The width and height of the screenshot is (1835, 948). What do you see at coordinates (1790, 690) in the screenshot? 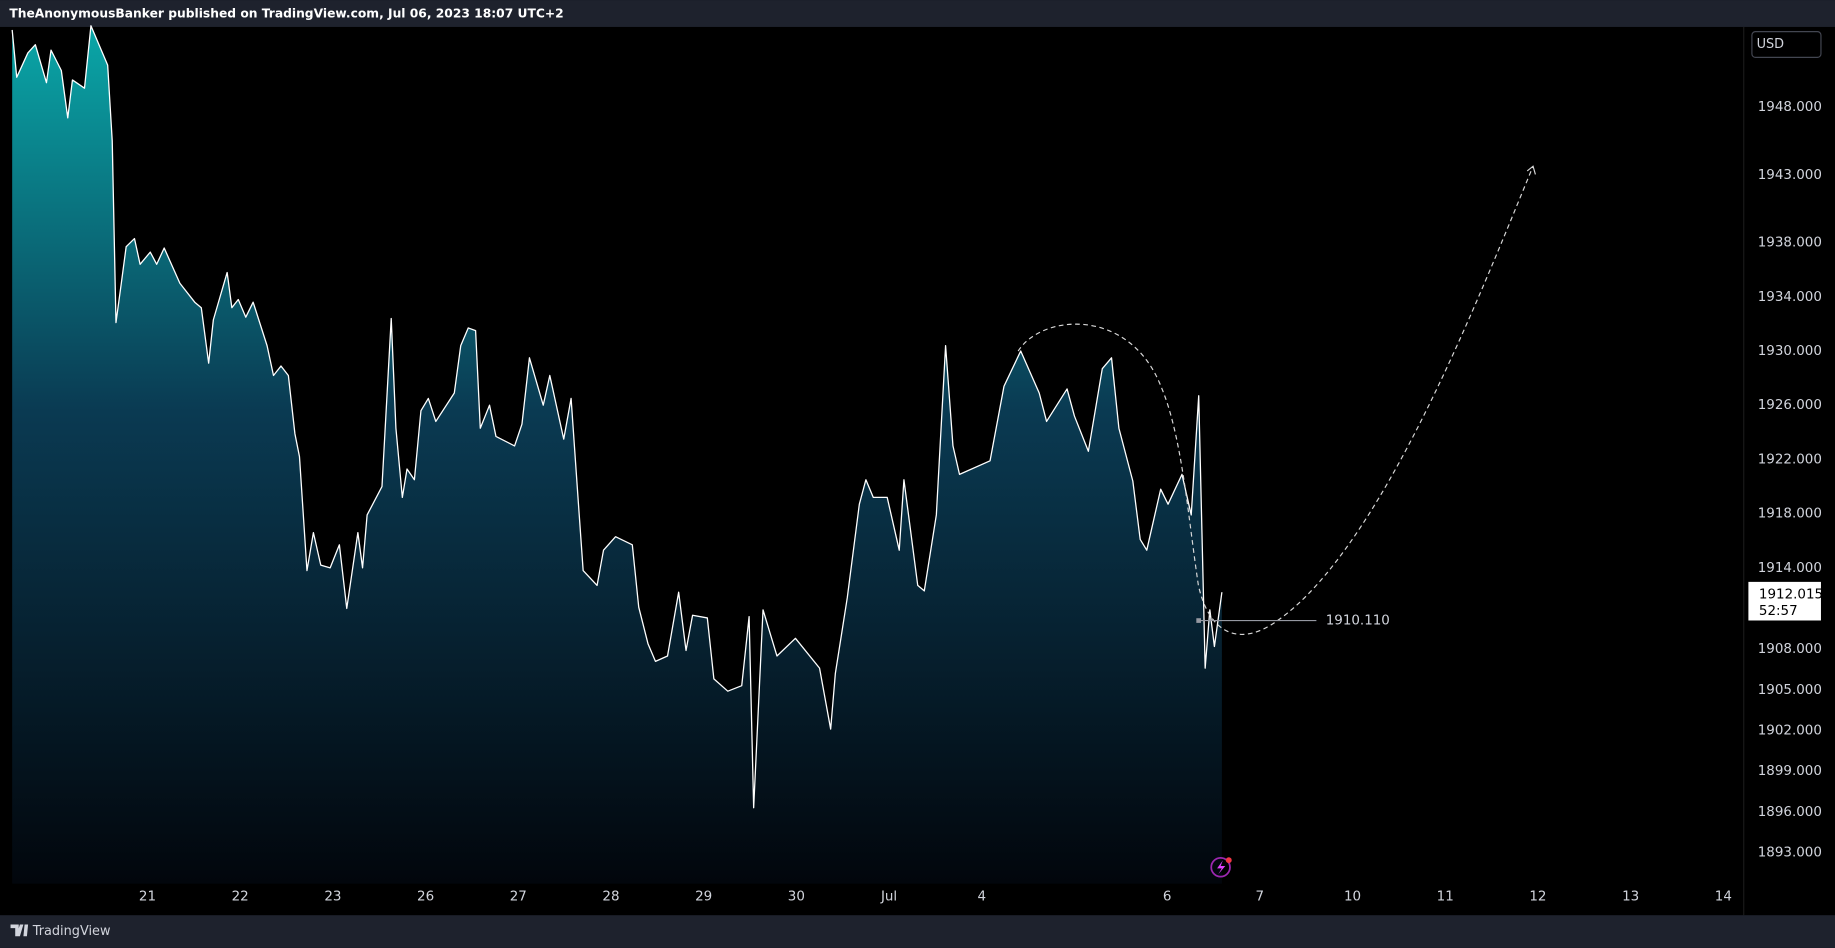
I see `y-tick-label: 1905.000` at bounding box center [1790, 690].